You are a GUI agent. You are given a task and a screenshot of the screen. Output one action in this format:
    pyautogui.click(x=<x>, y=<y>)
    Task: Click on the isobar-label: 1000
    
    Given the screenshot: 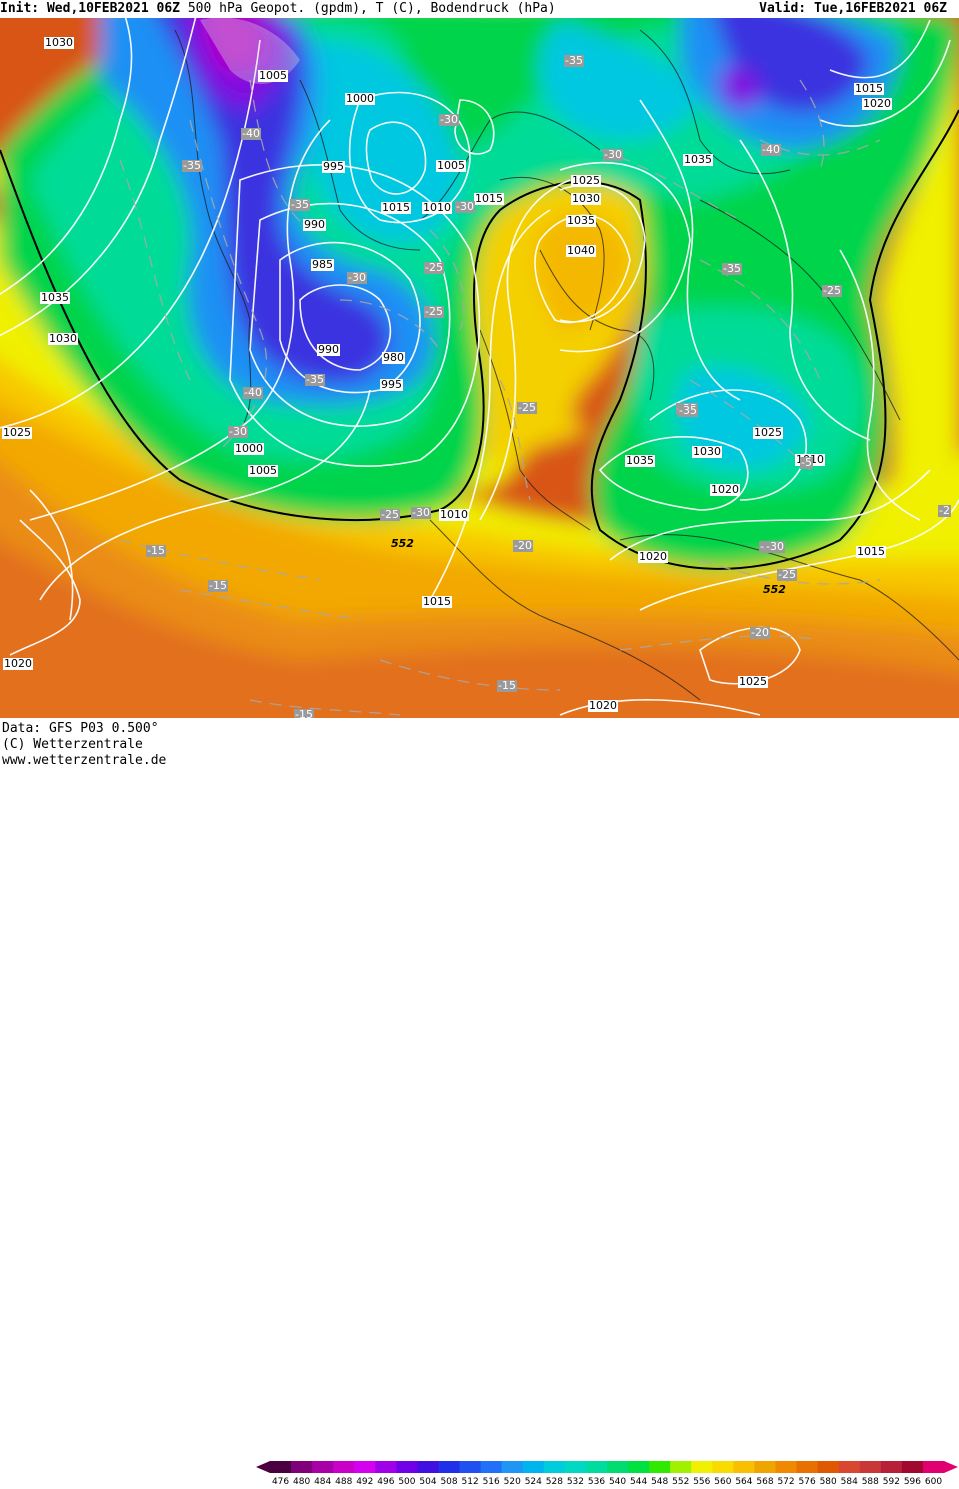 What is the action you would take?
    pyautogui.click(x=360, y=98)
    